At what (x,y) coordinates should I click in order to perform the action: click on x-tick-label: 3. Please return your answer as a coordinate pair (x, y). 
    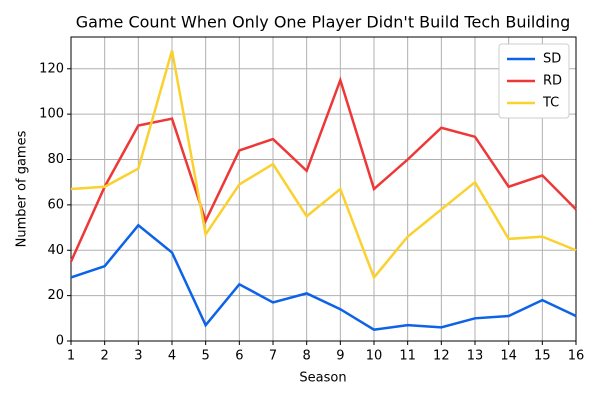
    Looking at the image, I should click on (138, 356).